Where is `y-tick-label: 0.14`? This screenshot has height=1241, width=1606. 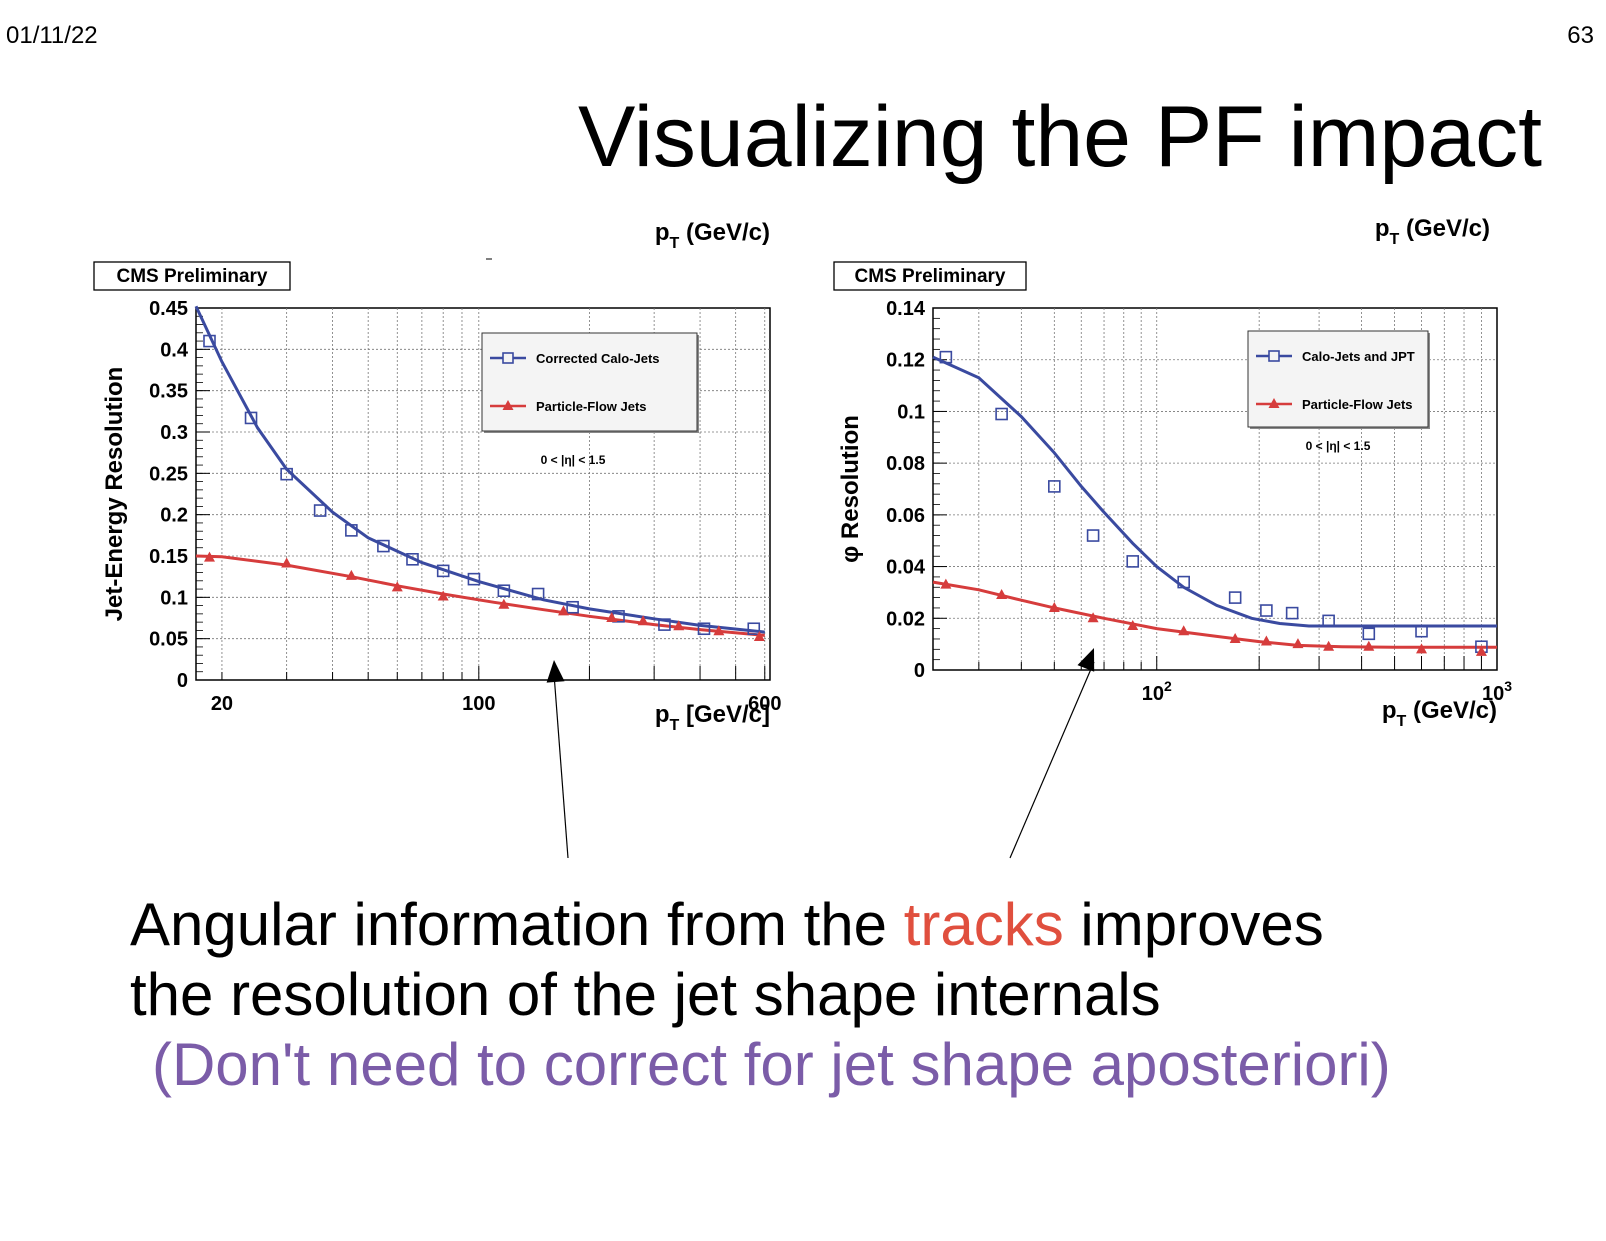
y-tick-label: 0.14 is located at coordinates (906, 309).